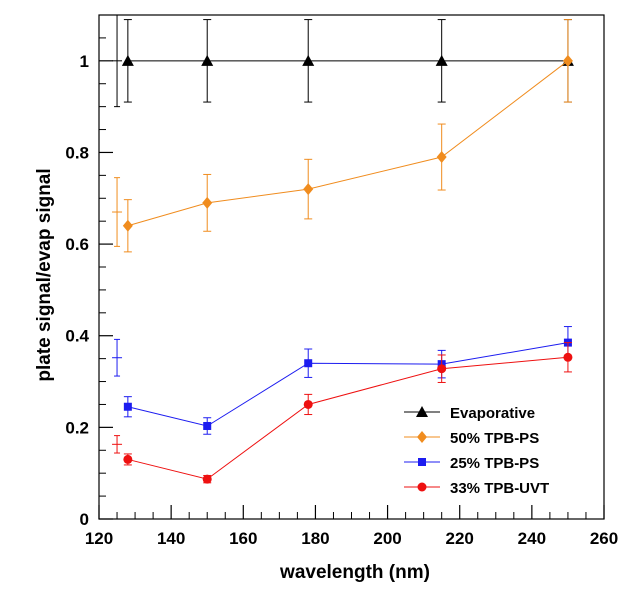 This screenshot has height=597, width=631. Describe the element at coordinates (44, 274) in the screenshot. I see `y-axis-title: plate signal/evap signal` at that location.